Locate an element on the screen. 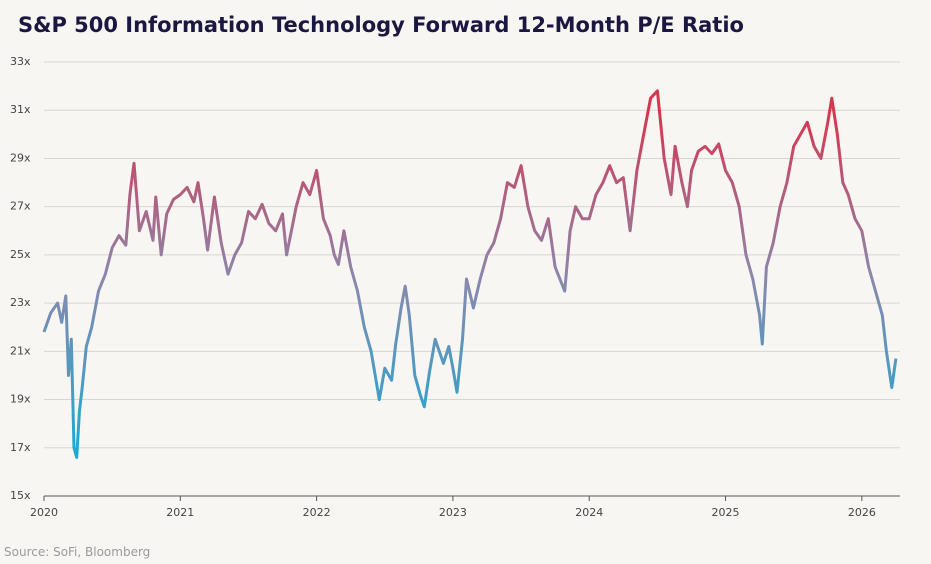 This screenshot has height=564, width=931. x-tick-label: 2020 is located at coordinates (44, 512).